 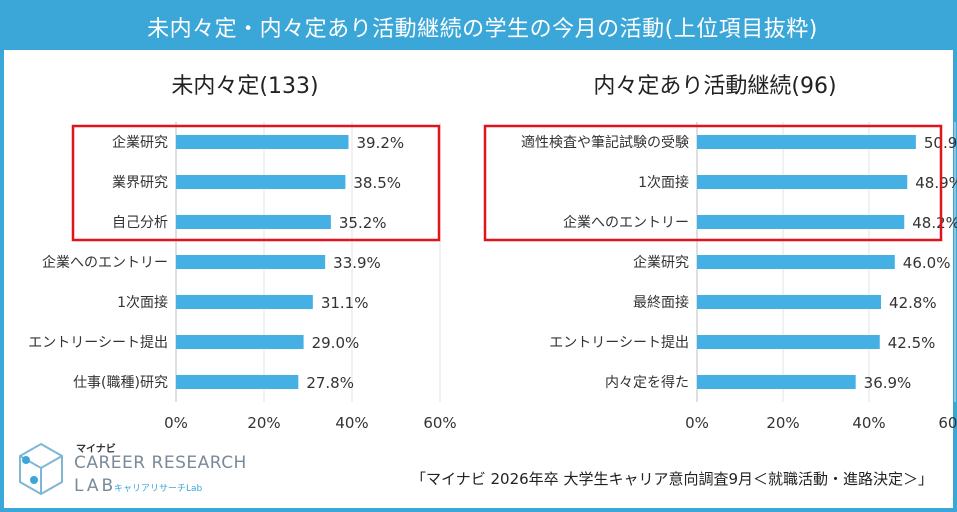 I want to click on data-label: 46.0%, so click(x=927, y=263).